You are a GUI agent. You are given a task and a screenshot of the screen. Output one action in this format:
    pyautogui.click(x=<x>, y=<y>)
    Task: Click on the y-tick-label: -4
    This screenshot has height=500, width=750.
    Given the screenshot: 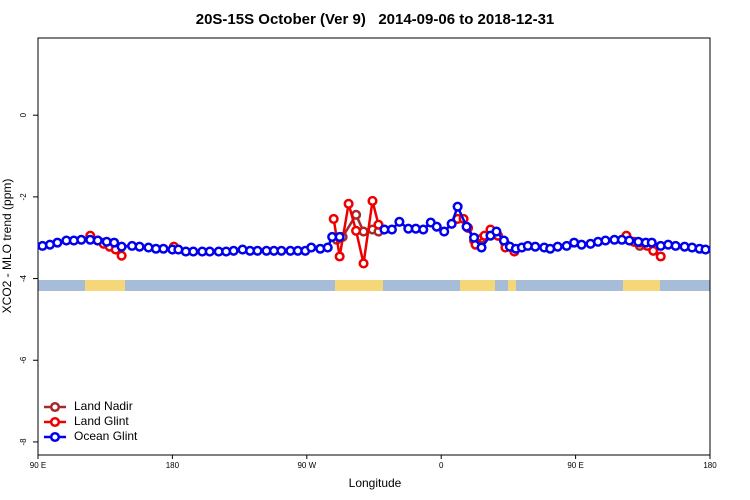 What is the action you would take?
    pyautogui.click(x=23, y=278)
    